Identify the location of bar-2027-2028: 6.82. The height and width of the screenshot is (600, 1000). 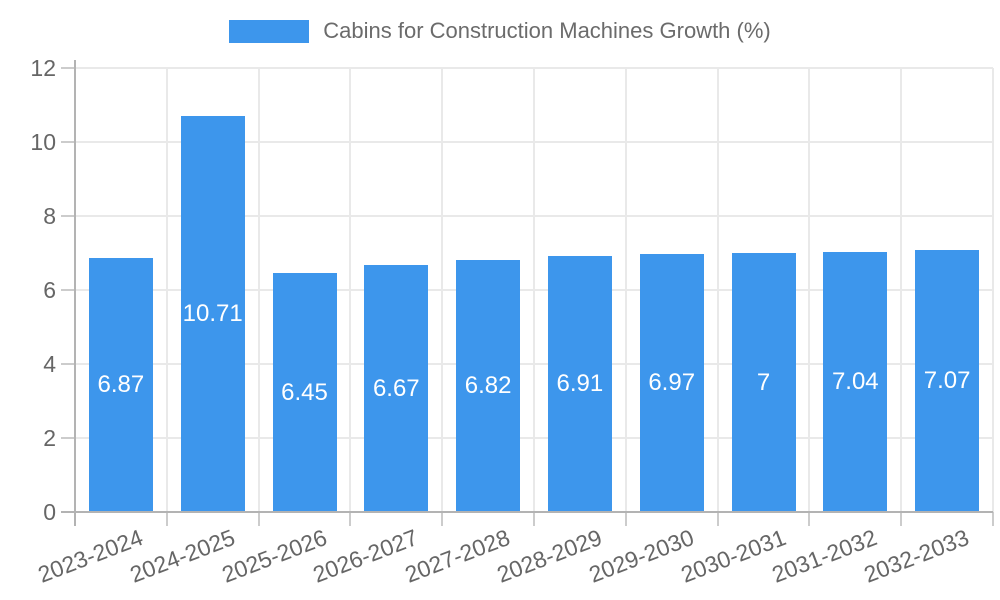
(488, 385).